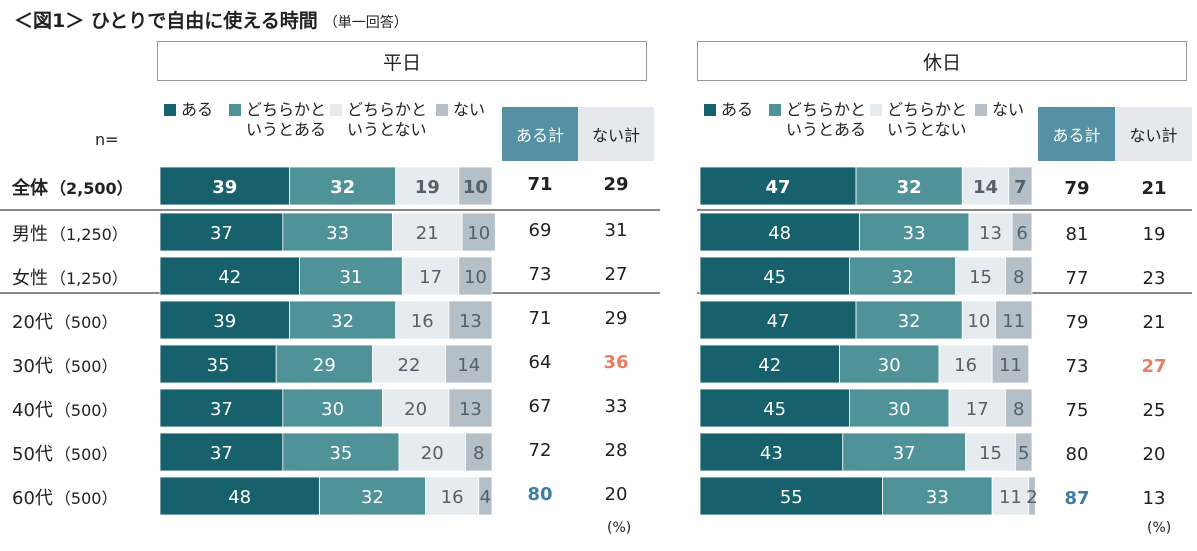 This screenshot has height=551, width=1197. I want to click on bar-value-label: 6, so click(1021, 233).